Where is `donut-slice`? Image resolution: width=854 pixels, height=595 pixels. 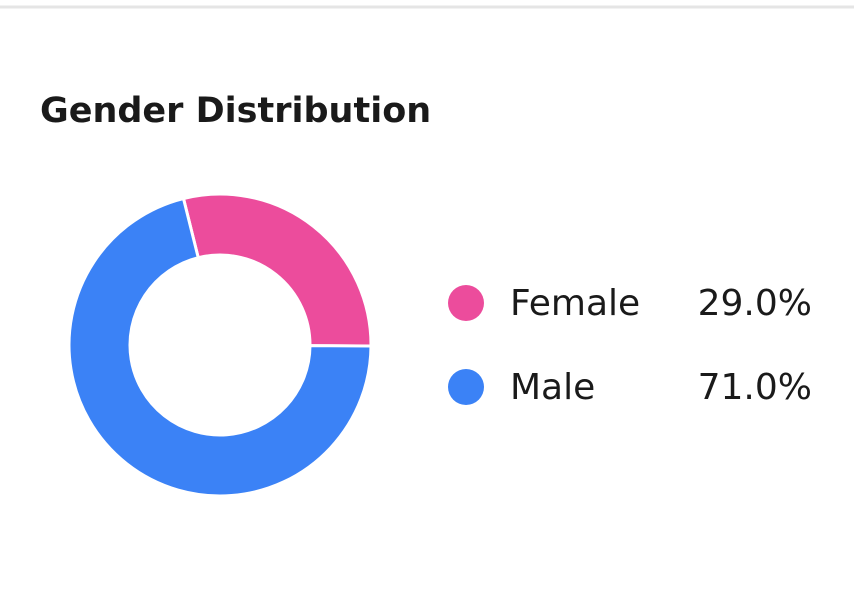 donut-slice is located at coordinates (277, 270).